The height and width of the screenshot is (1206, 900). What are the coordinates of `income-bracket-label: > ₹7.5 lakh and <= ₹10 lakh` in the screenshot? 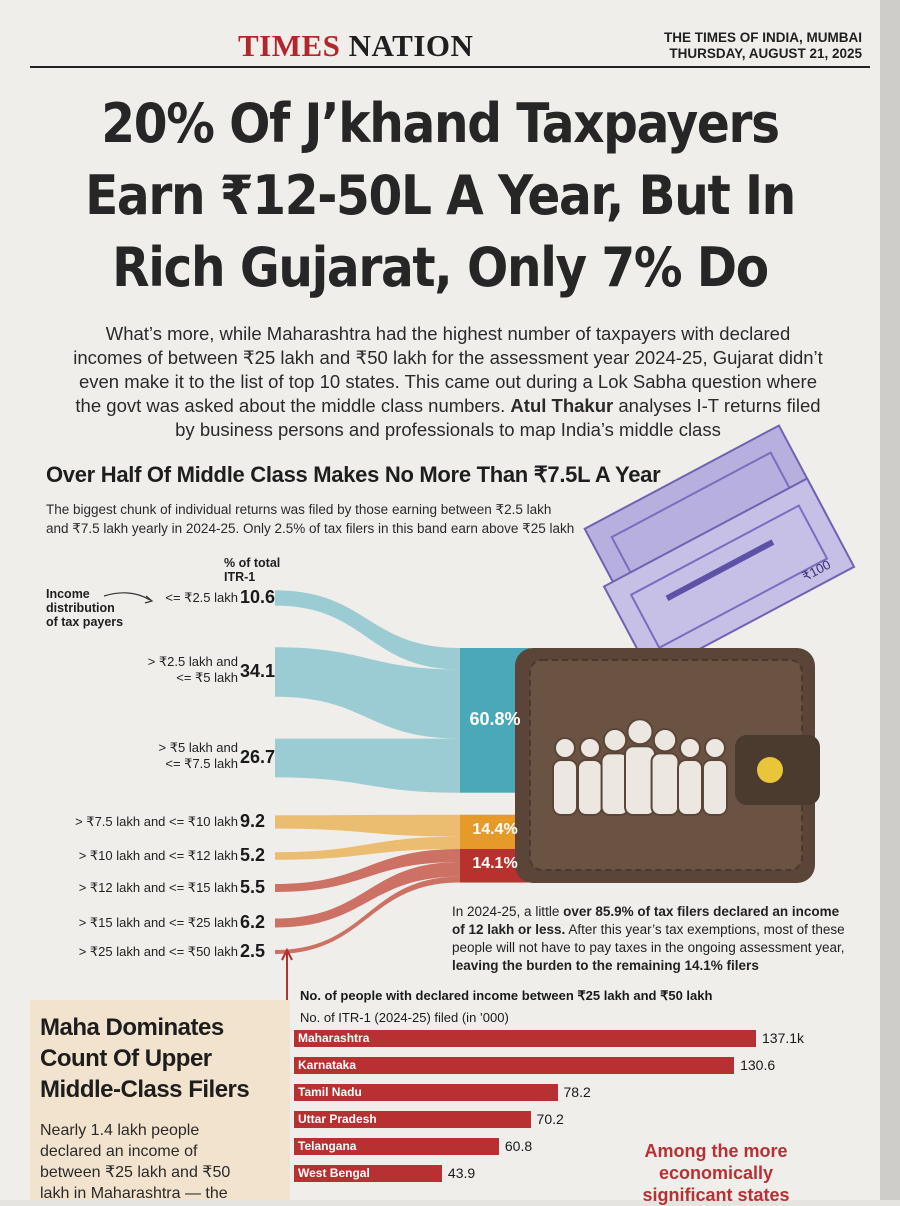 It's located at (139, 822).